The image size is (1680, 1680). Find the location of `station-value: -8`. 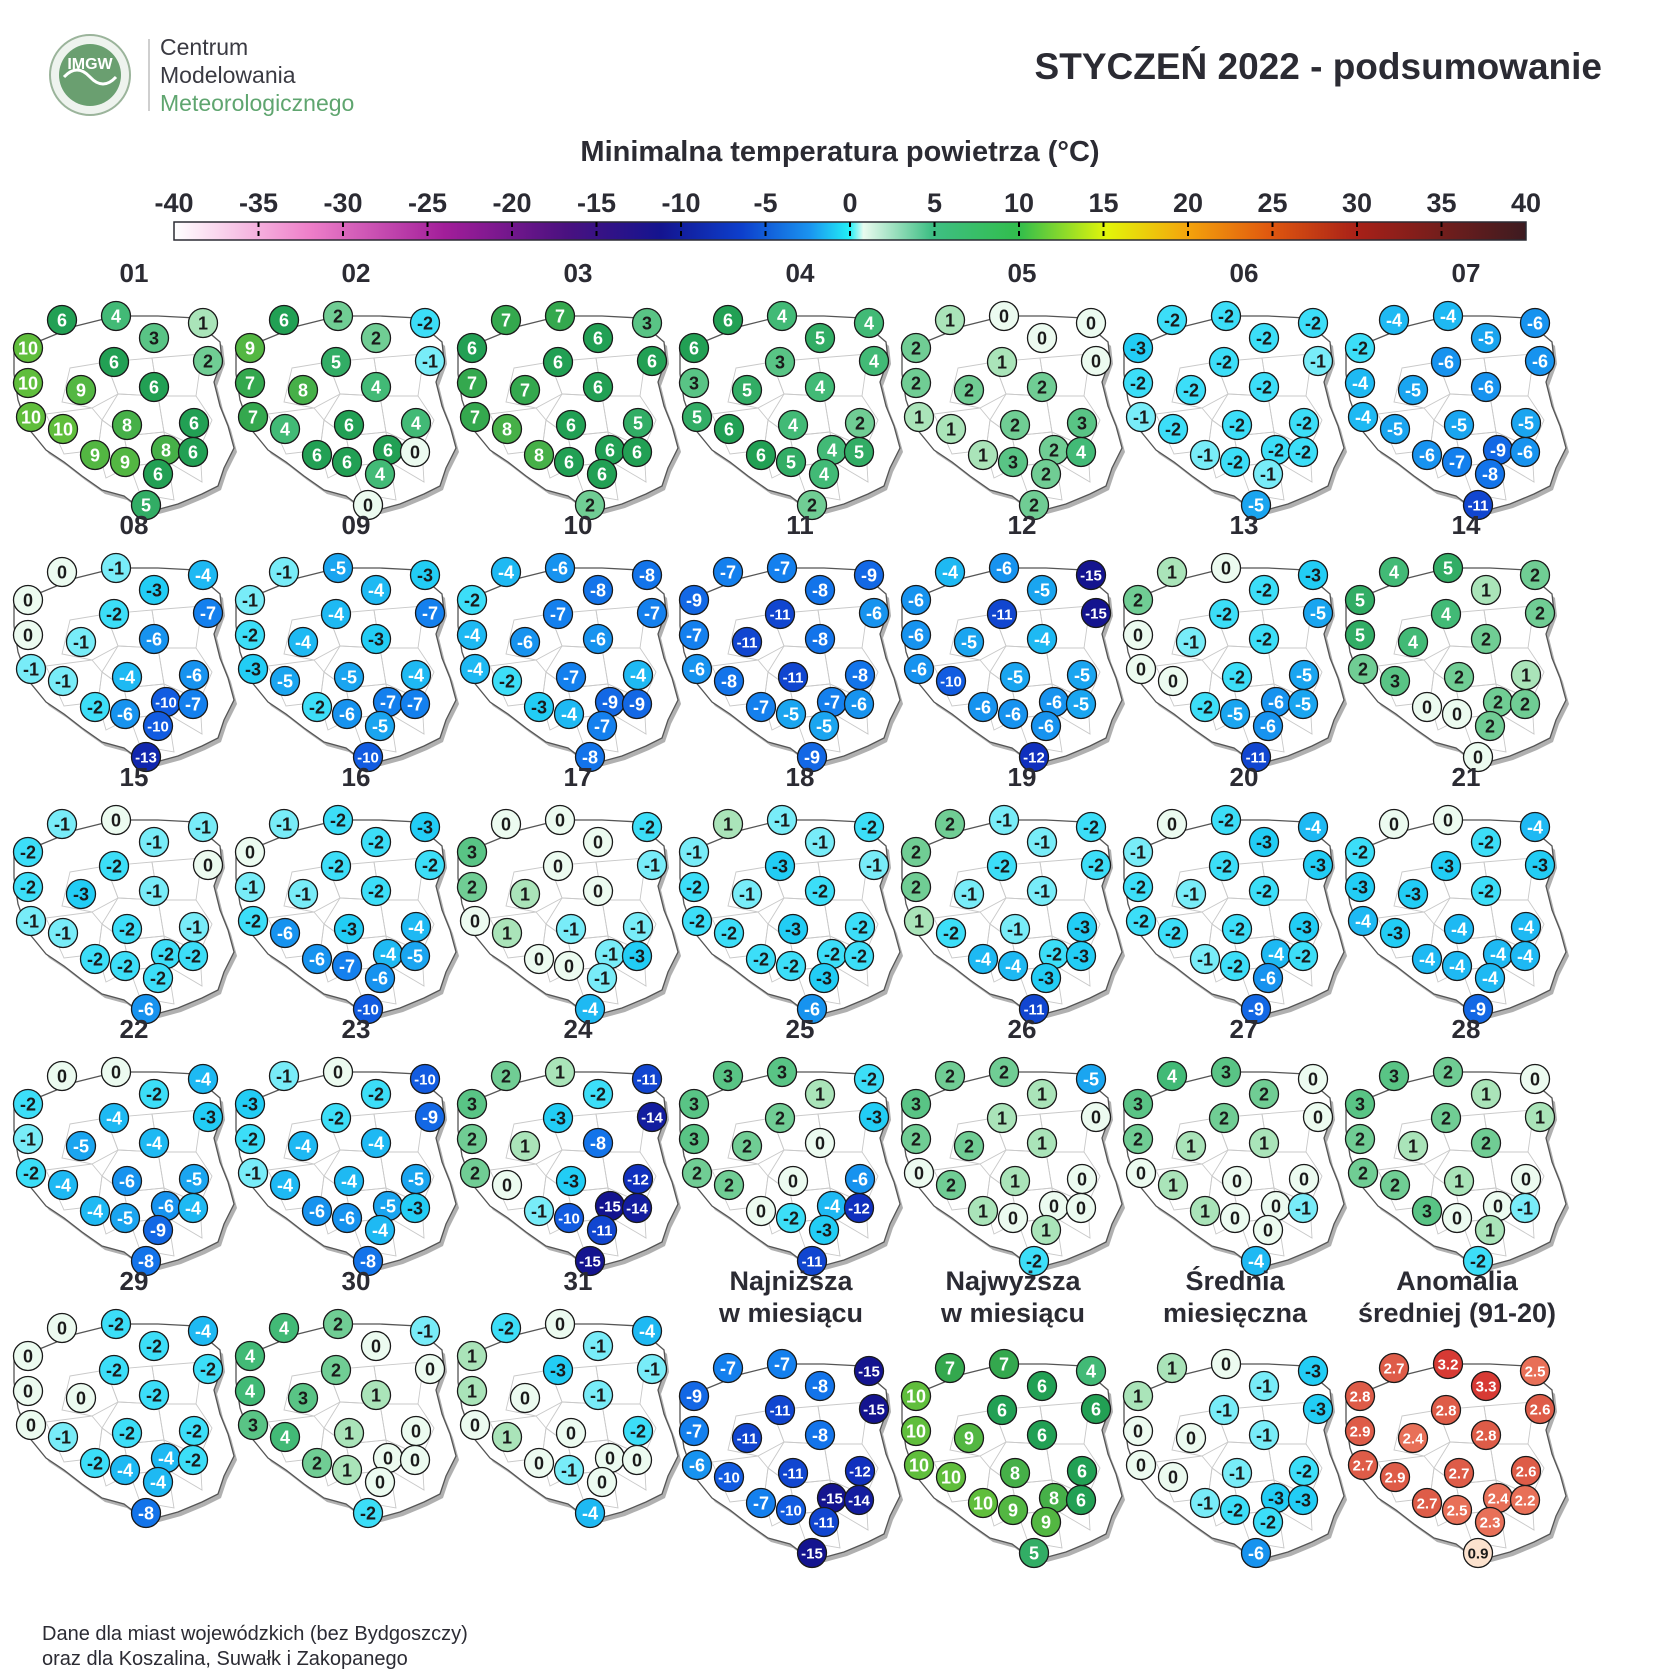

station-value: -8 is located at coordinates (146, 1513).